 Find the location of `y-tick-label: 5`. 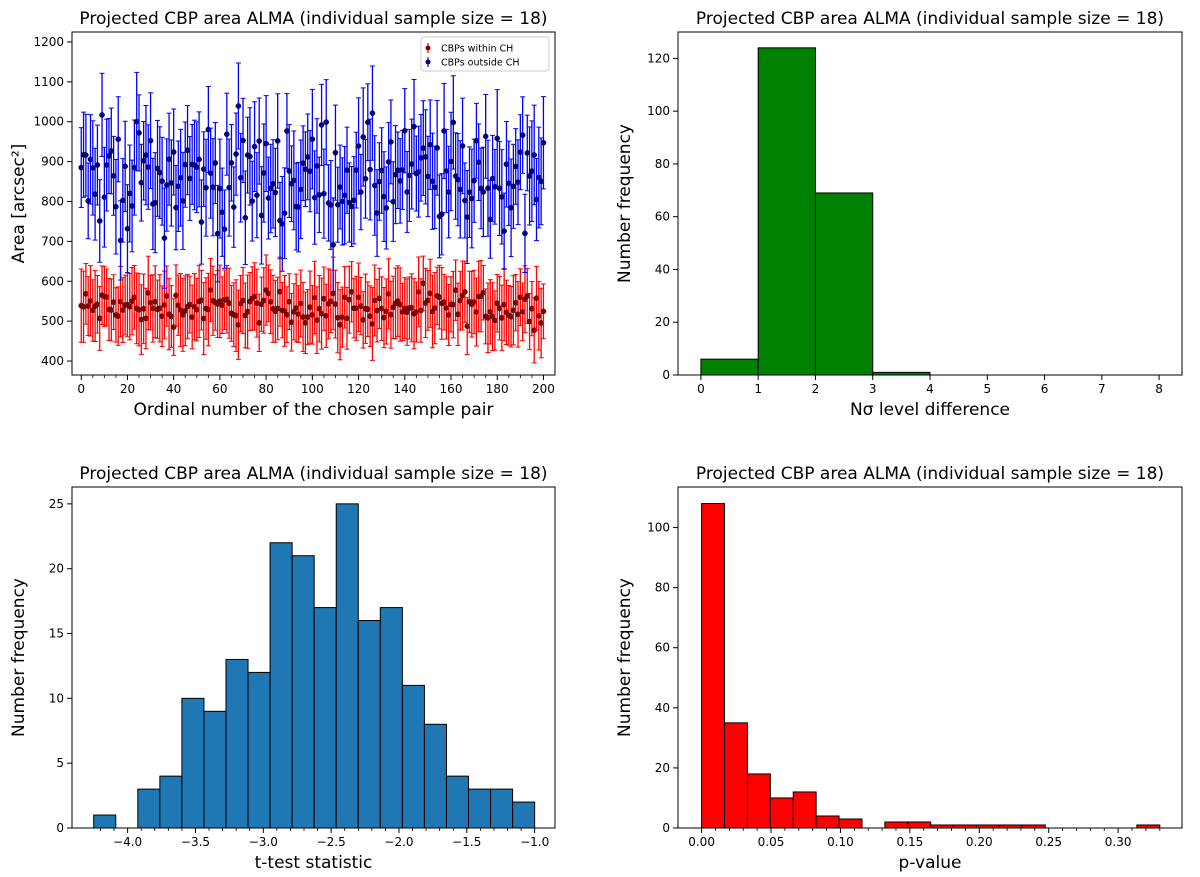

y-tick-label: 5 is located at coordinates (60, 763).